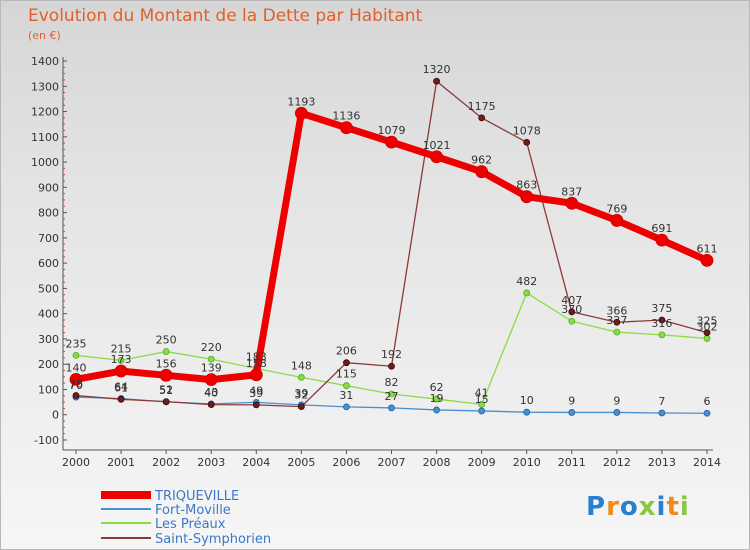 This screenshot has width=750, height=550. Describe the element at coordinates (616, 310) in the screenshot. I see `data-label: 366` at that location.